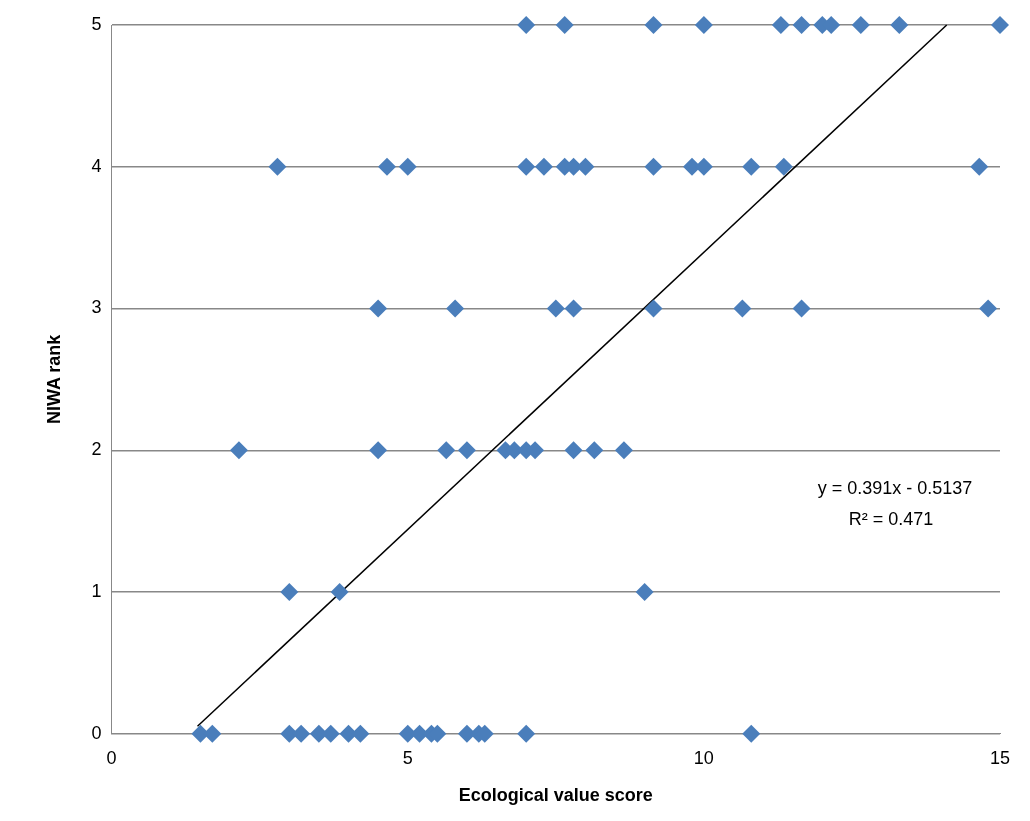 Image resolution: width=1030 pixels, height=821 pixels. I want to click on x-tick-label: 0, so click(111, 757).